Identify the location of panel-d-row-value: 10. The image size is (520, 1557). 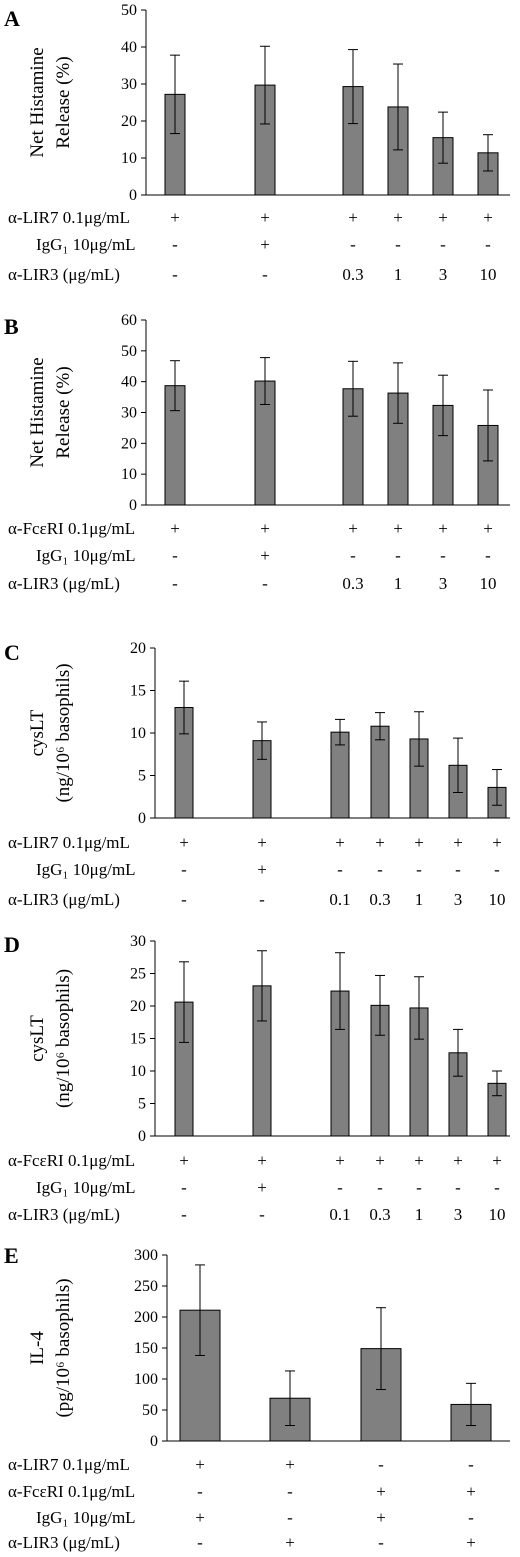
(497, 1214).